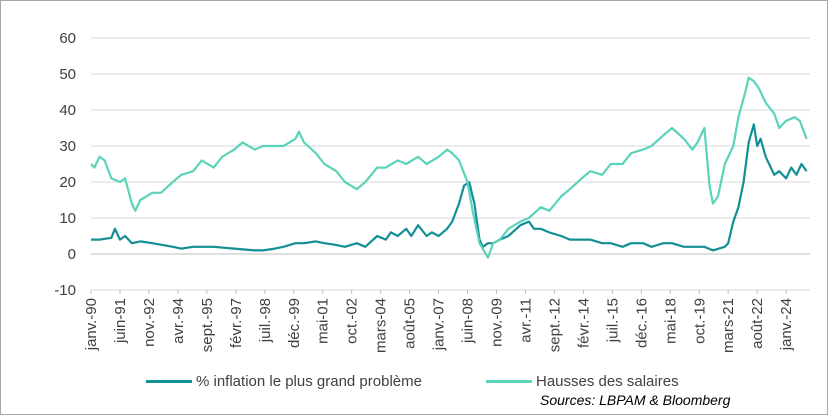 Image resolution: width=828 pixels, height=415 pixels. I want to click on y-tick-label: 60, so click(67, 38).